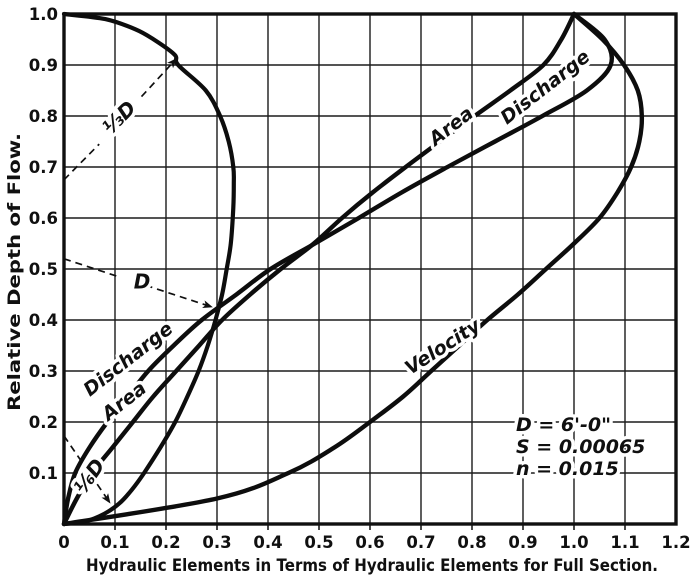 The width and height of the screenshot is (700, 583). Describe the element at coordinates (624, 542) in the screenshot. I see `x-tick-label: 1.1` at that location.